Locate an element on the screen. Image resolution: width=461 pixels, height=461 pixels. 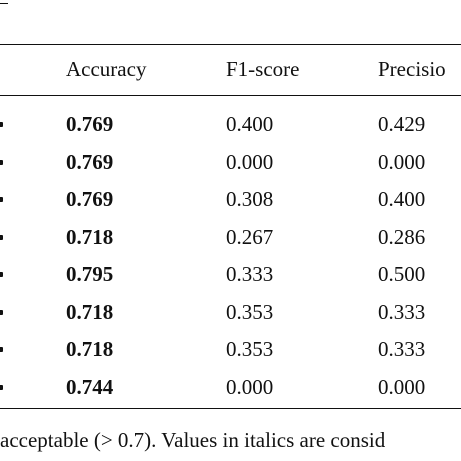
accuracy-cell: 0.795 is located at coordinates (90, 274).